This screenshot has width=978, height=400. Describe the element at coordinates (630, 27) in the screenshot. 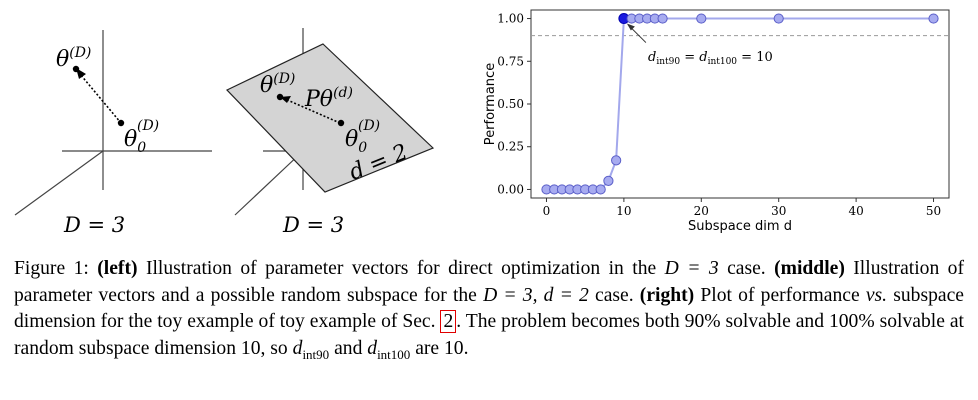

I see `annotation-arrow-head` at that location.